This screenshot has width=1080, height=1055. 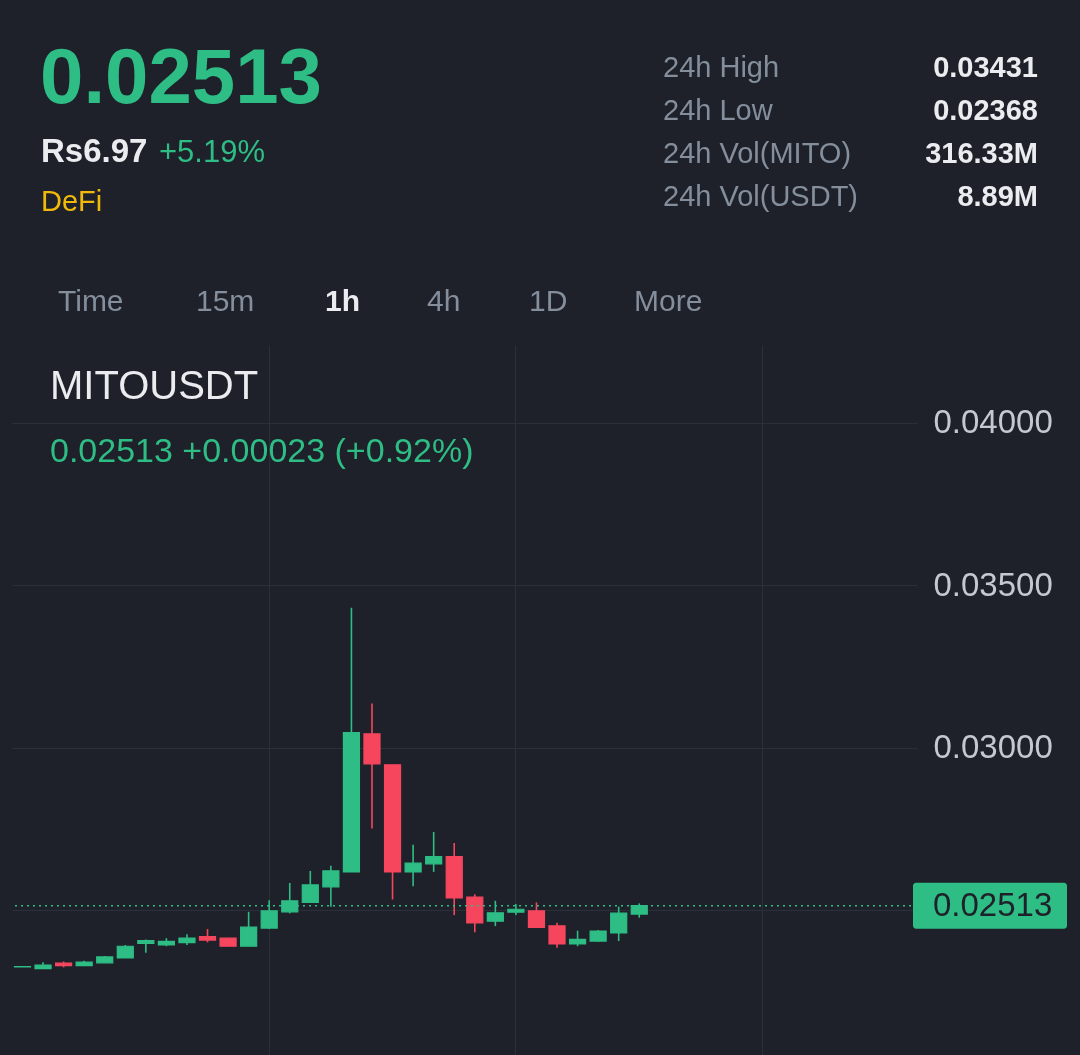 What do you see at coordinates (212, 151) in the screenshot?
I see `text: +5.19%` at bounding box center [212, 151].